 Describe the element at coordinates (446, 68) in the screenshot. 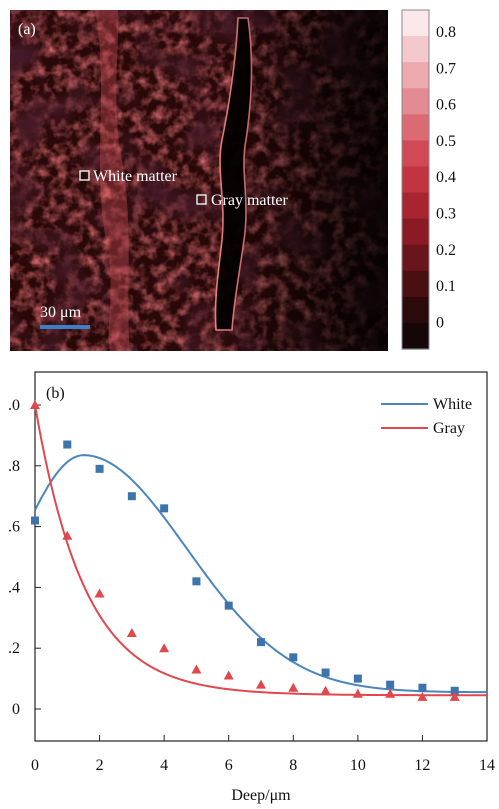

I see `colorbar-tick-label: 0.7` at that location.